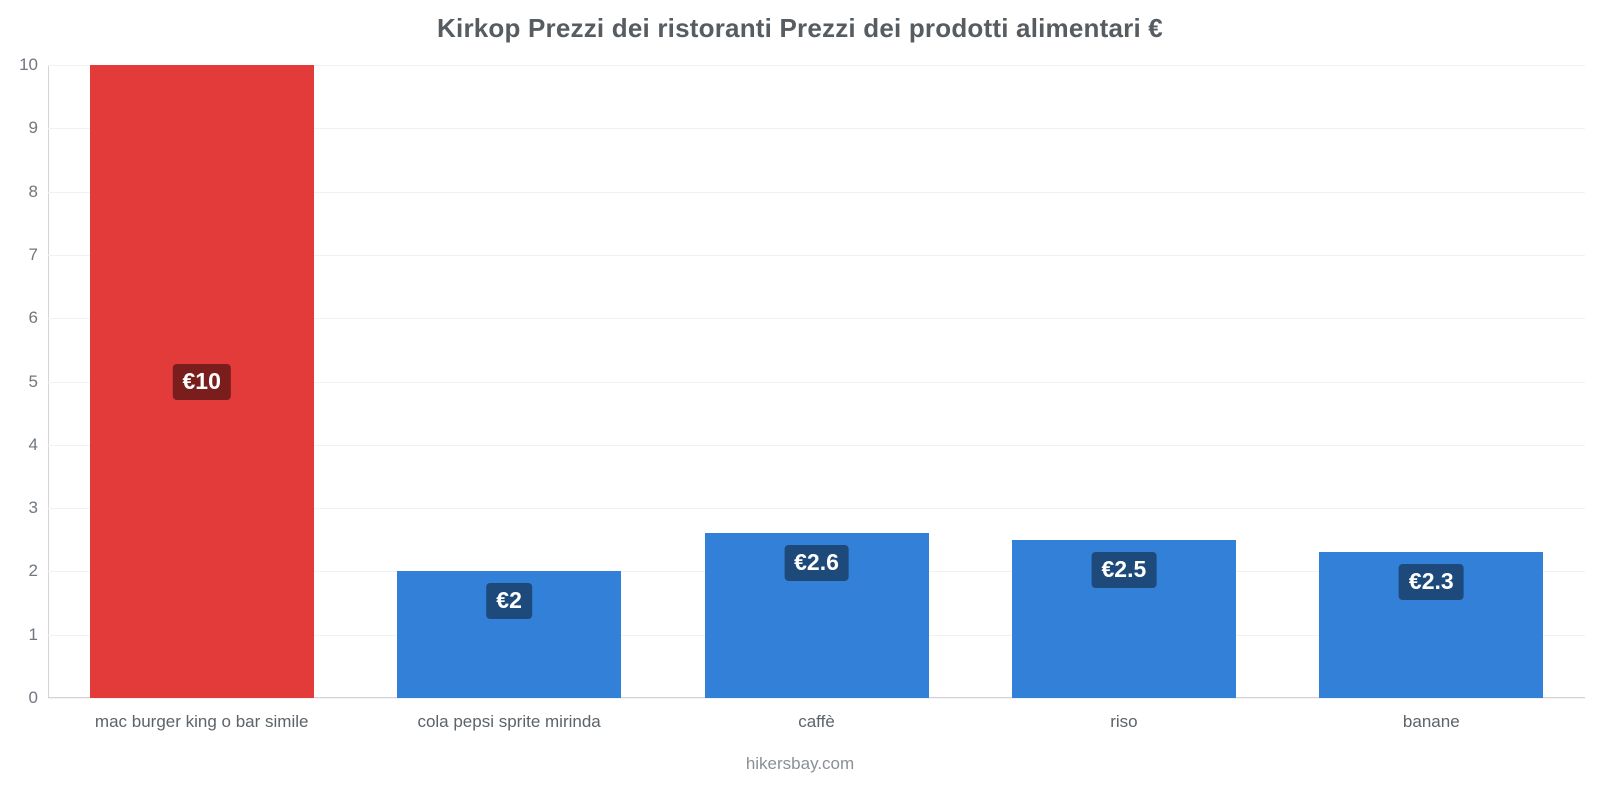 This screenshot has height=800, width=1600. What do you see at coordinates (33, 254) in the screenshot?
I see `y-axis-tick: 7` at bounding box center [33, 254].